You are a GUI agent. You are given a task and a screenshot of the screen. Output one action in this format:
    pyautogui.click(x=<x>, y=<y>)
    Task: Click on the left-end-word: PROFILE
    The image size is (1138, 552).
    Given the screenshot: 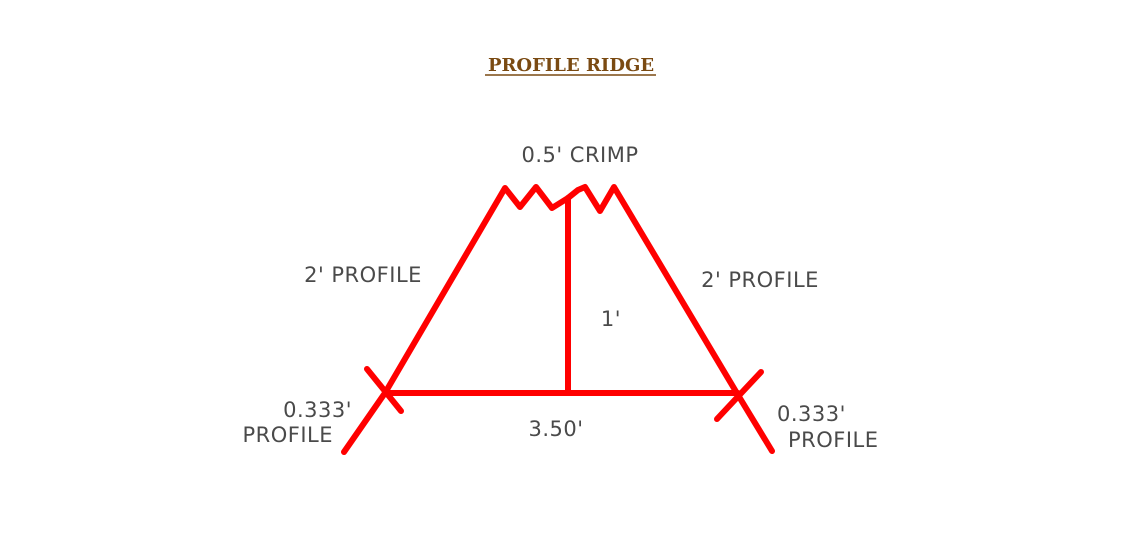 What is the action you would take?
    pyautogui.click(x=287, y=435)
    